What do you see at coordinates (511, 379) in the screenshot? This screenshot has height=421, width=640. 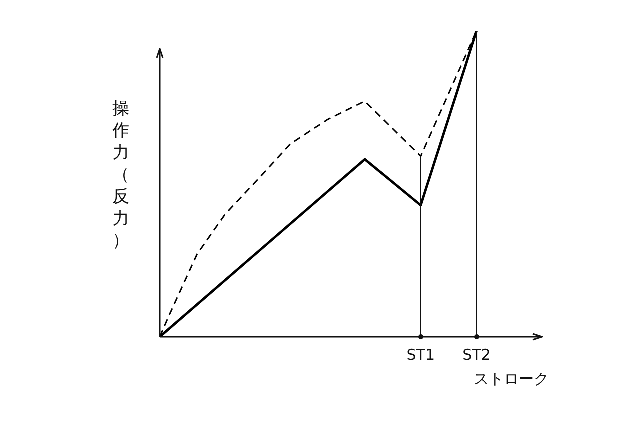 I see `x-axis-title: ストローク` at bounding box center [511, 379].